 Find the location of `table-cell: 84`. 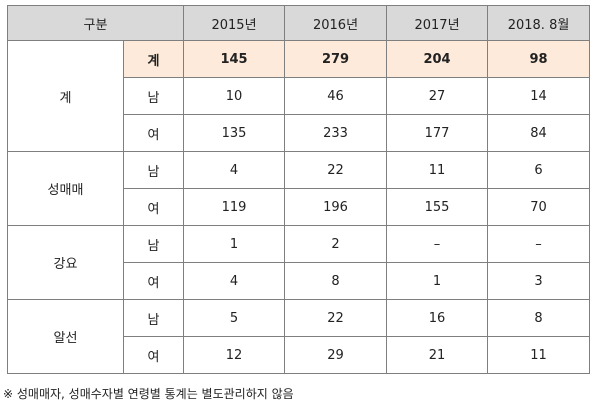

table-cell: 84 is located at coordinates (539, 133).